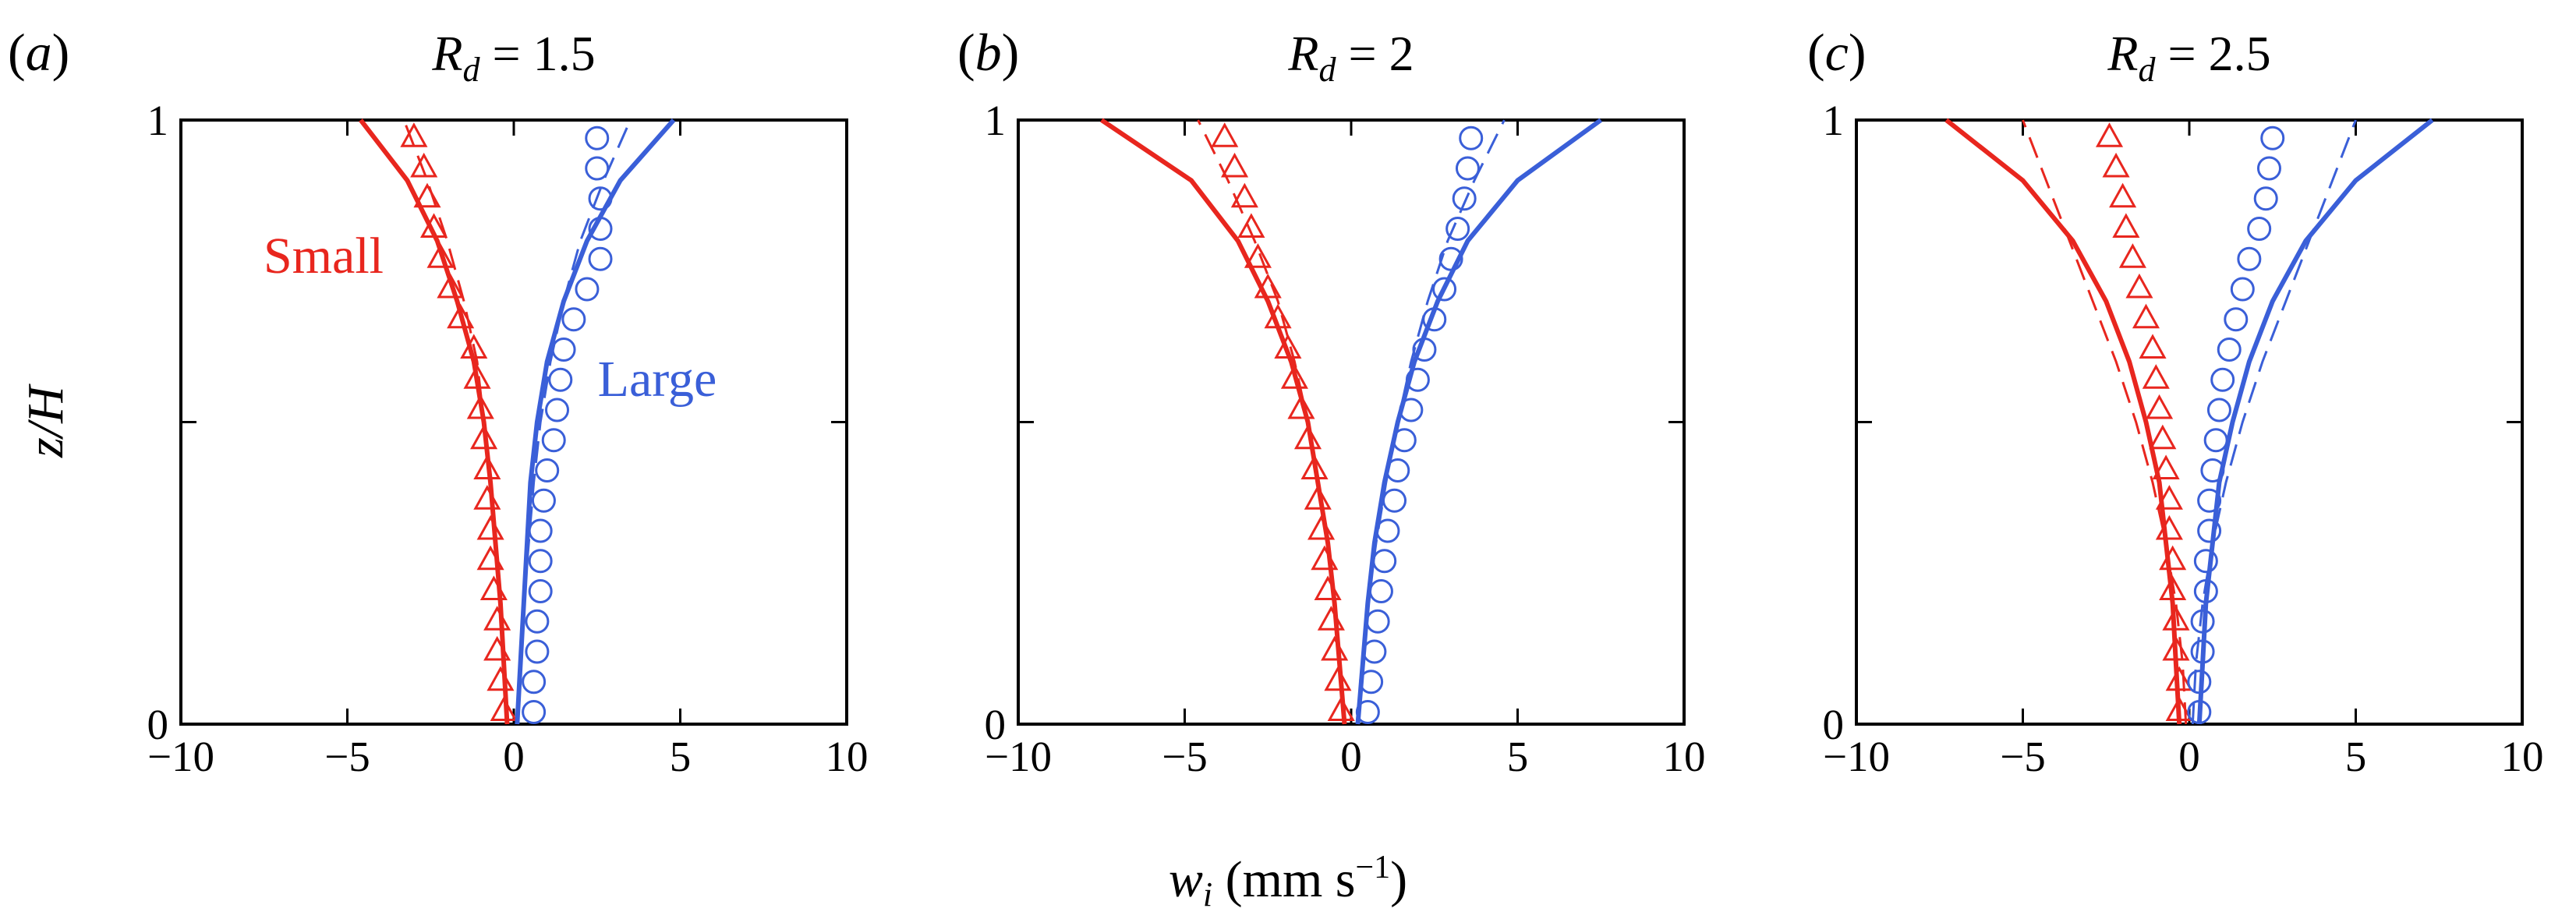 Image resolution: width=2576 pixels, height=919 pixels. I want to click on title-var: R, so click(1302, 53).